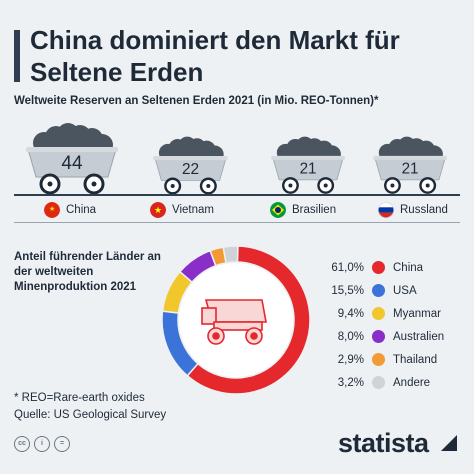 This screenshot has width=474, height=474. What do you see at coordinates (72, 163) in the screenshot?
I see `reserve-value-label: 44` at bounding box center [72, 163].